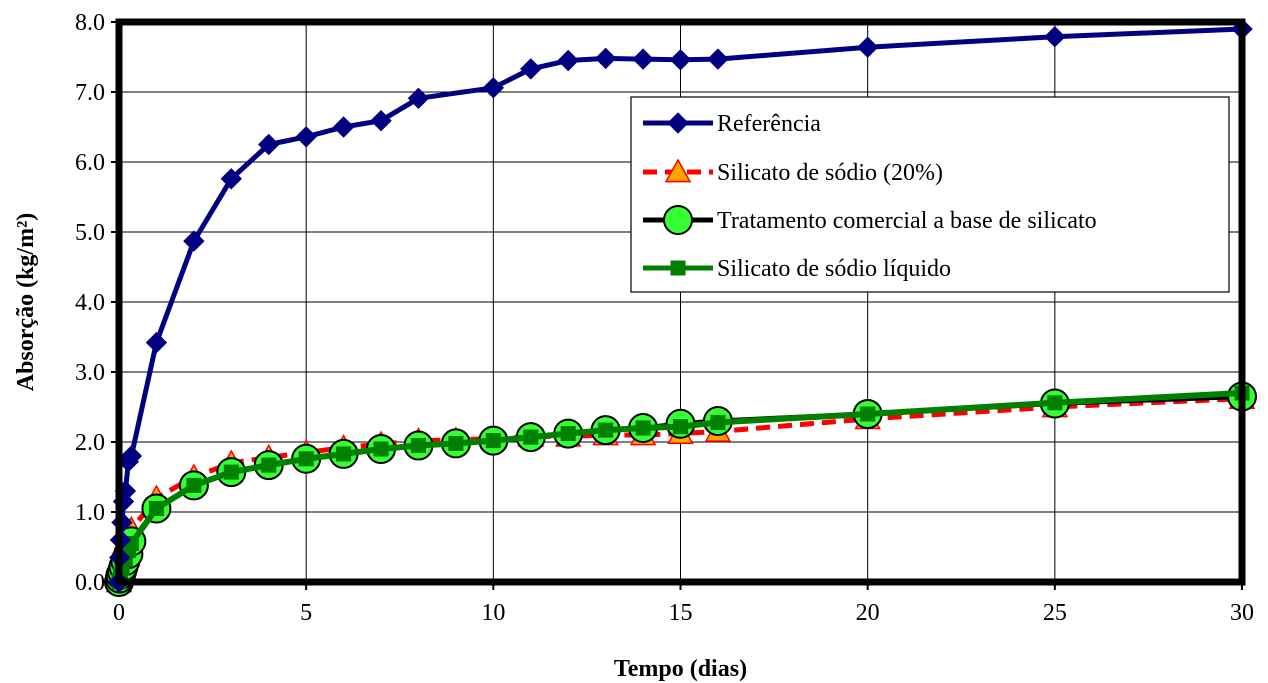 Image resolution: width=1268 pixels, height=683 pixels. Describe the element at coordinates (306, 613) in the screenshot. I see `x-tick-label: 5` at that location.